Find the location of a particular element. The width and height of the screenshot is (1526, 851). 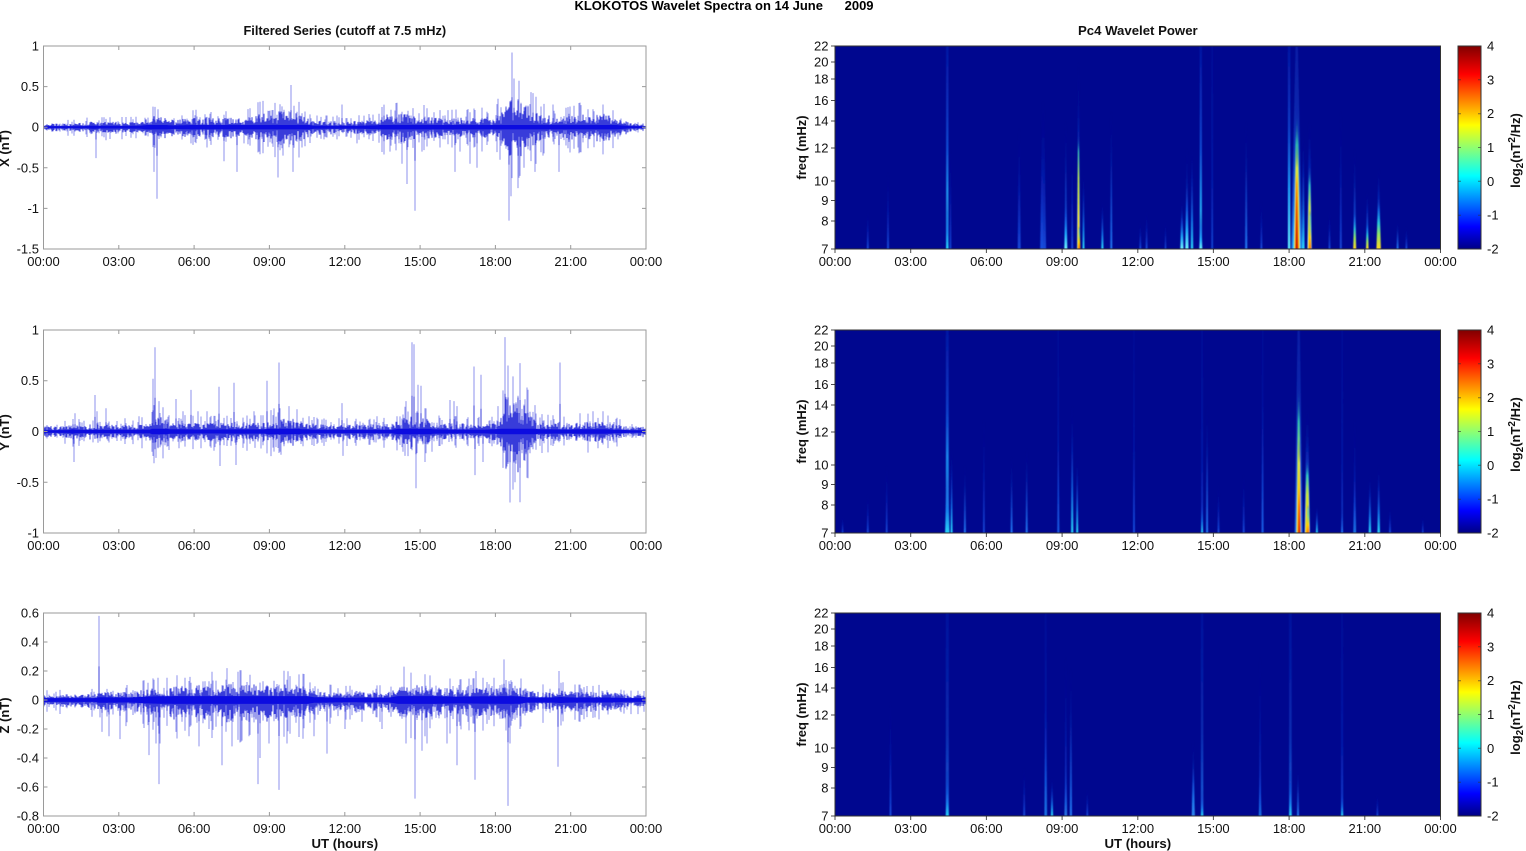

svg-text: -0.4 is located at coordinates (28, 758).